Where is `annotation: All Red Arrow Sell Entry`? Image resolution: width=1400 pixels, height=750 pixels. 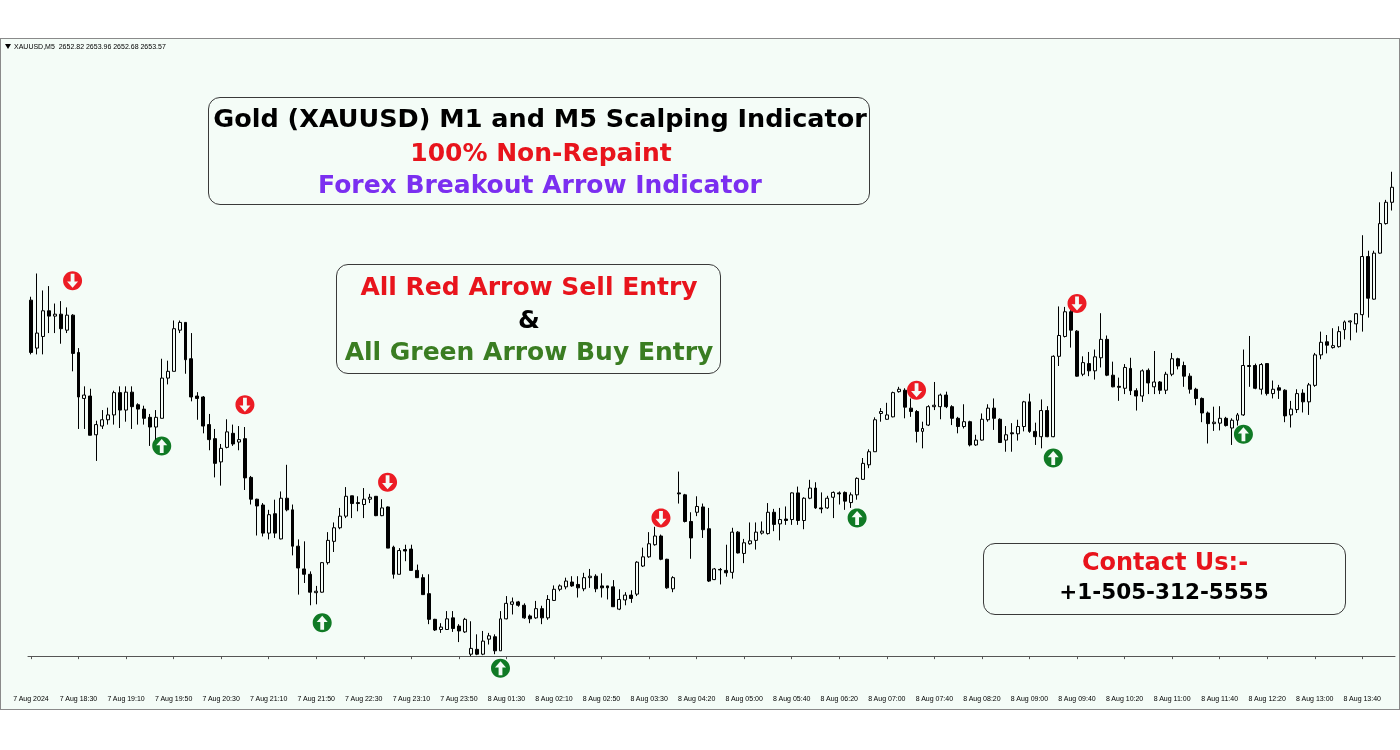
annotation: All Red Arrow Sell Entry is located at coordinates (529, 286).